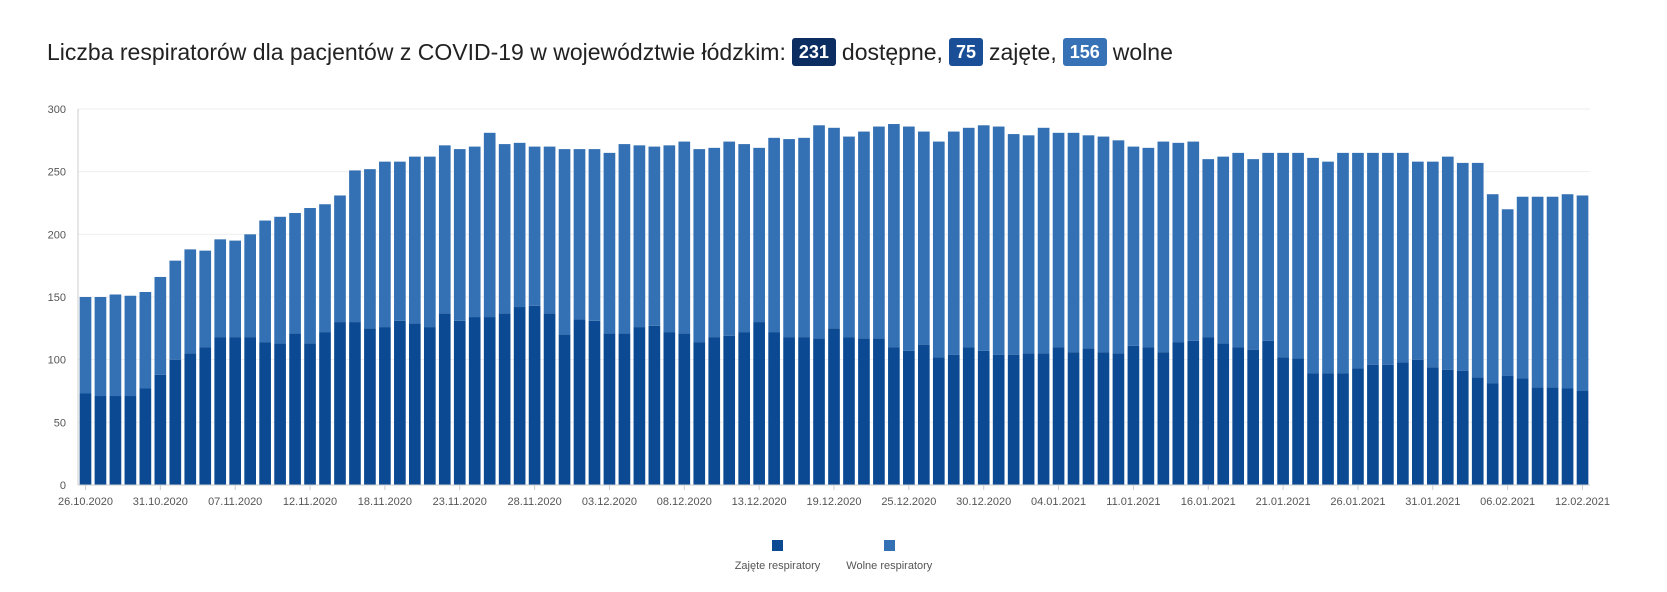 This screenshot has height=592, width=1667. What do you see at coordinates (965, 52) in the screenshot?
I see `occupied-badge: 75` at bounding box center [965, 52].